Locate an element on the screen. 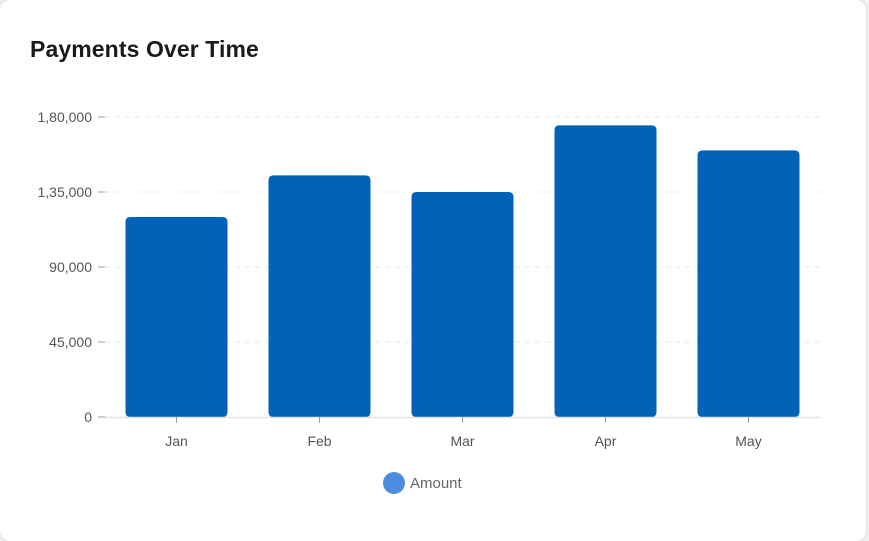 This screenshot has width=869, height=541. x-tick-label: May is located at coordinates (748, 441).